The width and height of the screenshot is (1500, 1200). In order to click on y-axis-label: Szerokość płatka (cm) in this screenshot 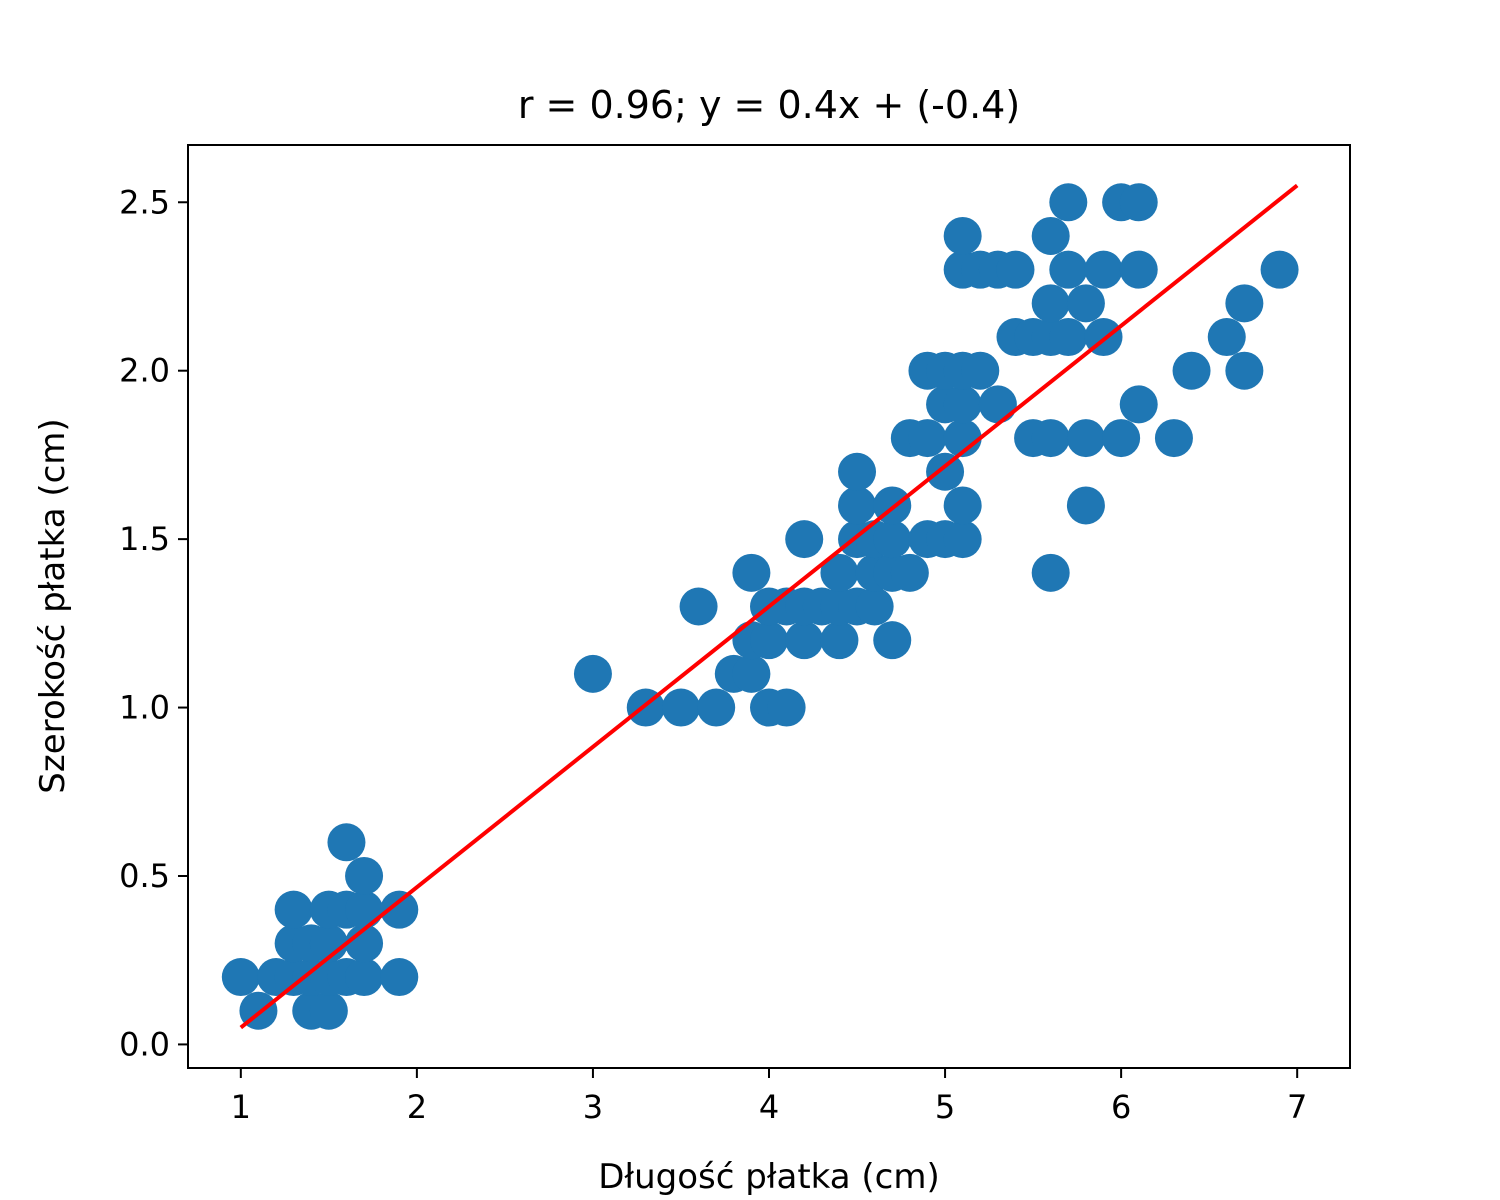, I will do `click(53, 605)`.